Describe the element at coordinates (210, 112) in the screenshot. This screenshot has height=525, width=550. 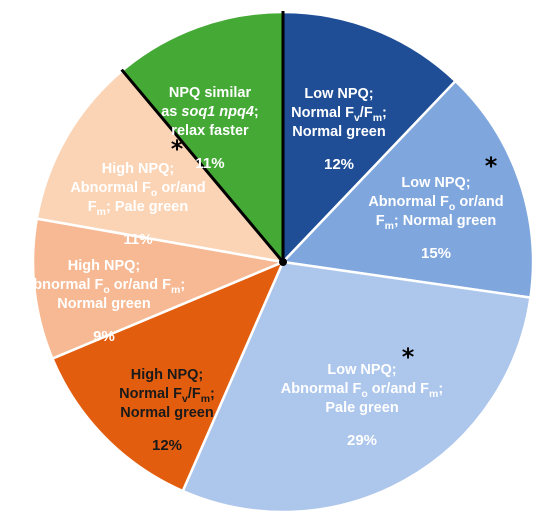
I see `slice-label-line: as soq1 npq4;` at that location.